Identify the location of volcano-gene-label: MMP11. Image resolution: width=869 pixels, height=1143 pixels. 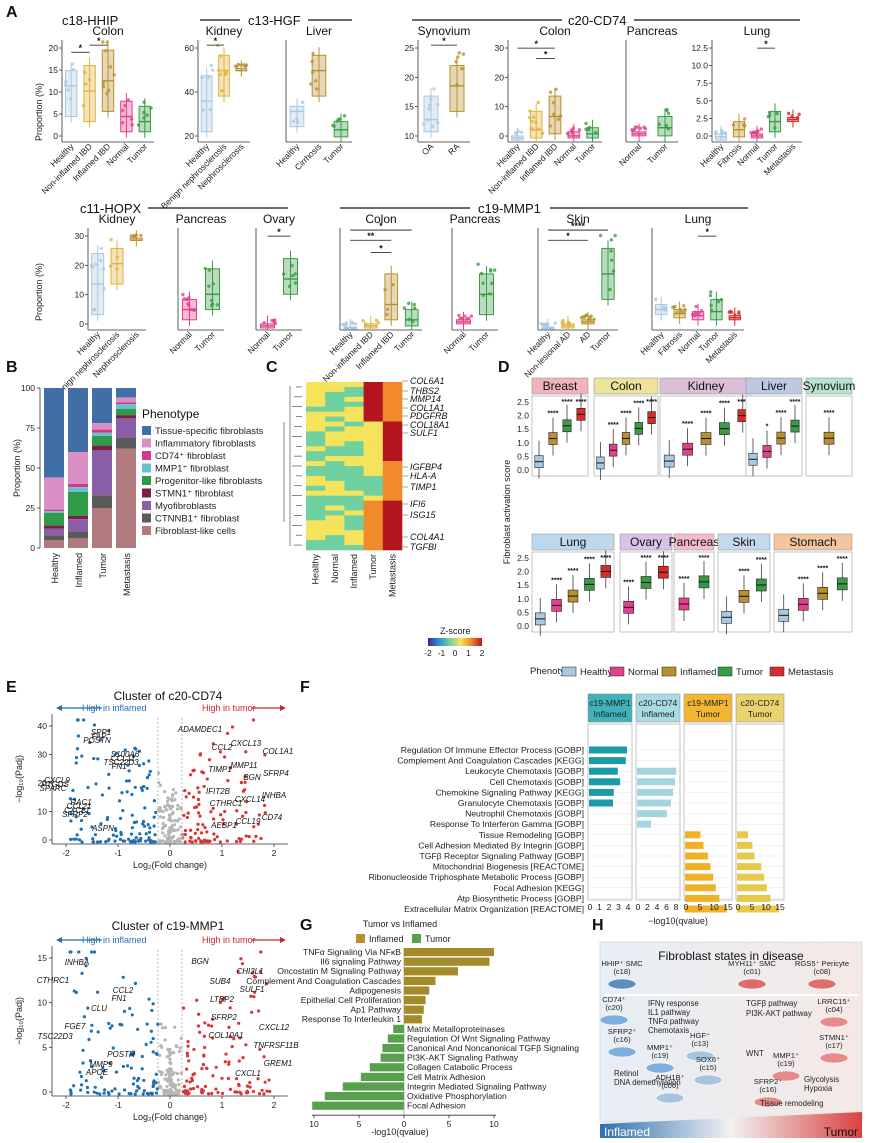
(244, 765).